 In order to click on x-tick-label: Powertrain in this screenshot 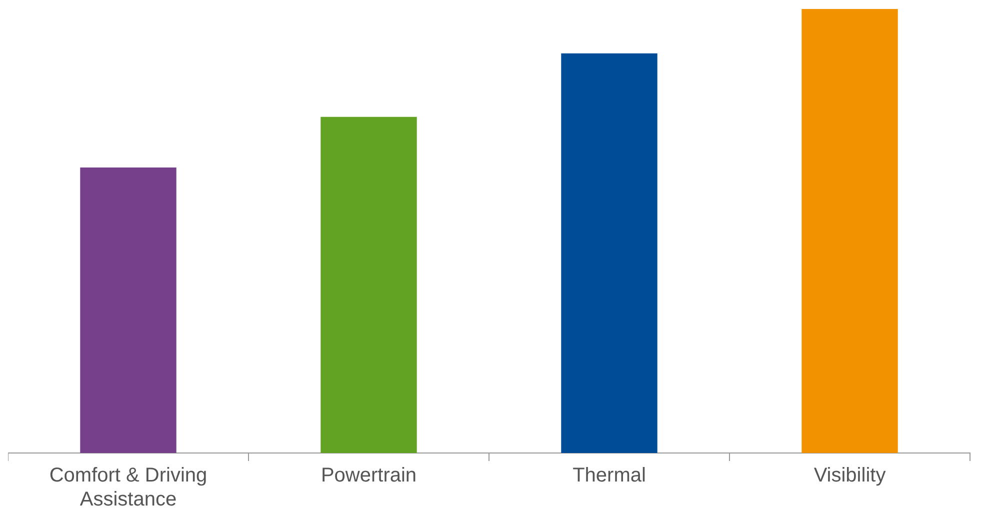, I will do `click(368, 475)`.